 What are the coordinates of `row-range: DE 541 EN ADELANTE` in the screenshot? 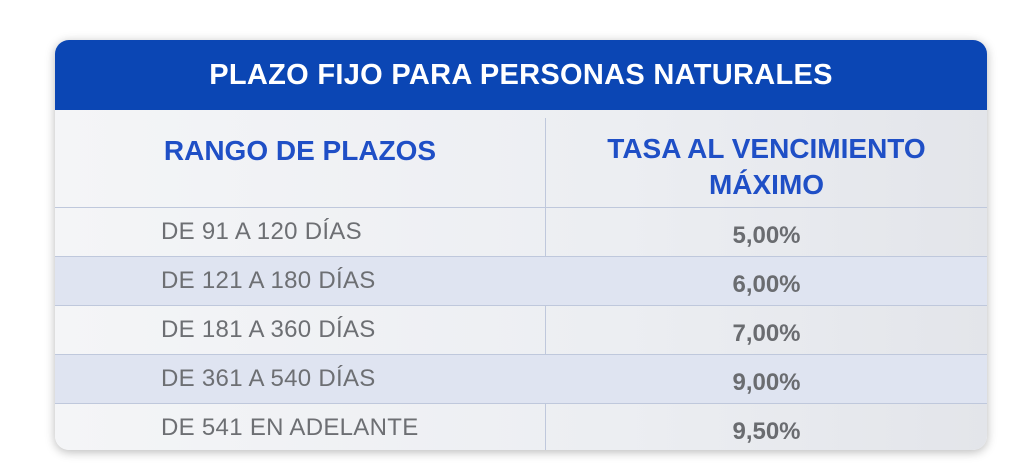 It's located at (290, 427).